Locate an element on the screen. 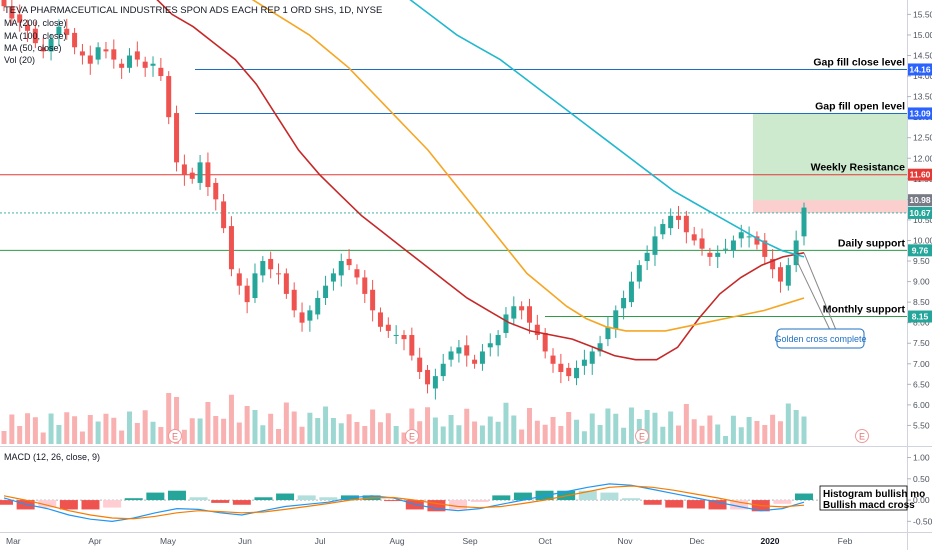 The width and height of the screenshot is (932, 555). level-label: Monthly support is located at coordinates (864, 310).